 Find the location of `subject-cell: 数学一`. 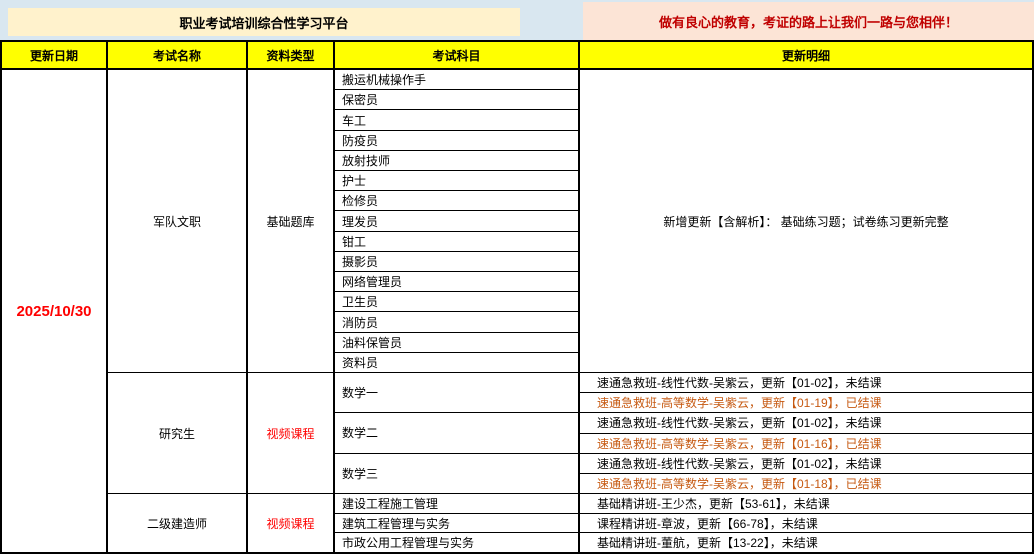

subject-cell: 数学一 is located at coordinates (457, 393).